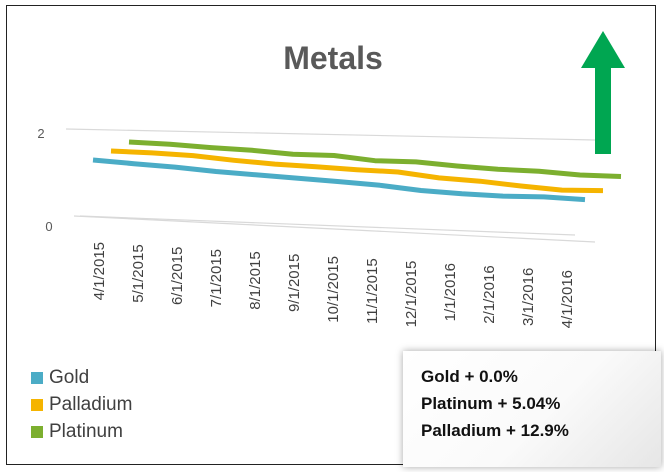 The image size is (664, 472). Describe the element at coordinates (327, 225) in the screenshot. I see `floor-edge` at that location.